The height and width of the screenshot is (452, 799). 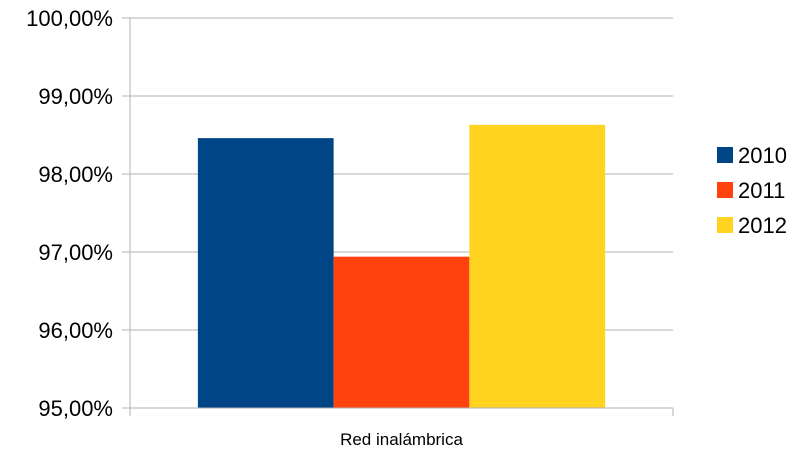 I want to click on y-tick-label: 97,00%, so click(x=75, y=252).